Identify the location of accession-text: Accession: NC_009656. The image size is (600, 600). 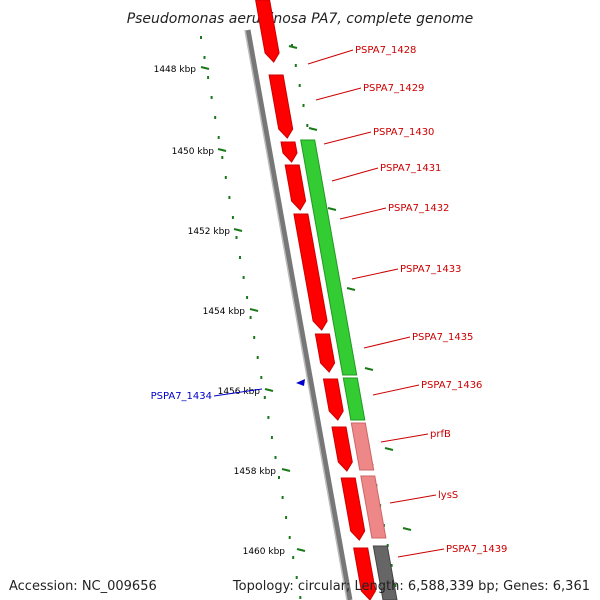
(83, 586).